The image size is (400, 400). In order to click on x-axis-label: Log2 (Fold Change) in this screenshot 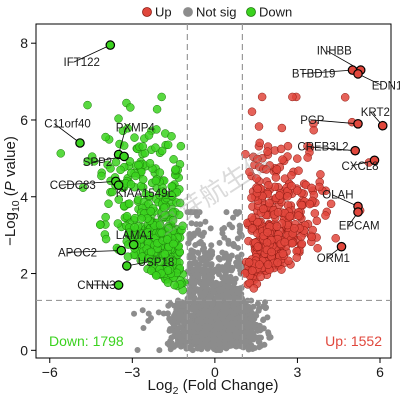, I will do `click(213, 387)`.